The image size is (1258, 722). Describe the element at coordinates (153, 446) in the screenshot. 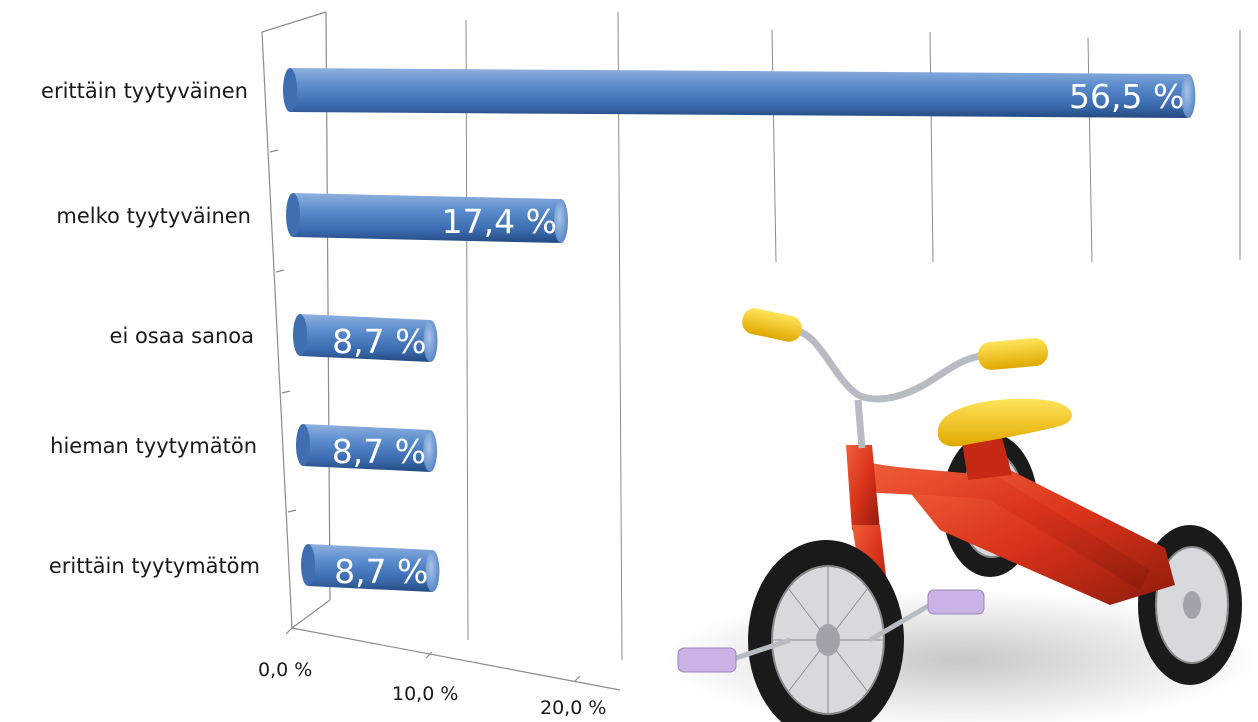

I see `category-label: hieman tyytymätön` at that location.